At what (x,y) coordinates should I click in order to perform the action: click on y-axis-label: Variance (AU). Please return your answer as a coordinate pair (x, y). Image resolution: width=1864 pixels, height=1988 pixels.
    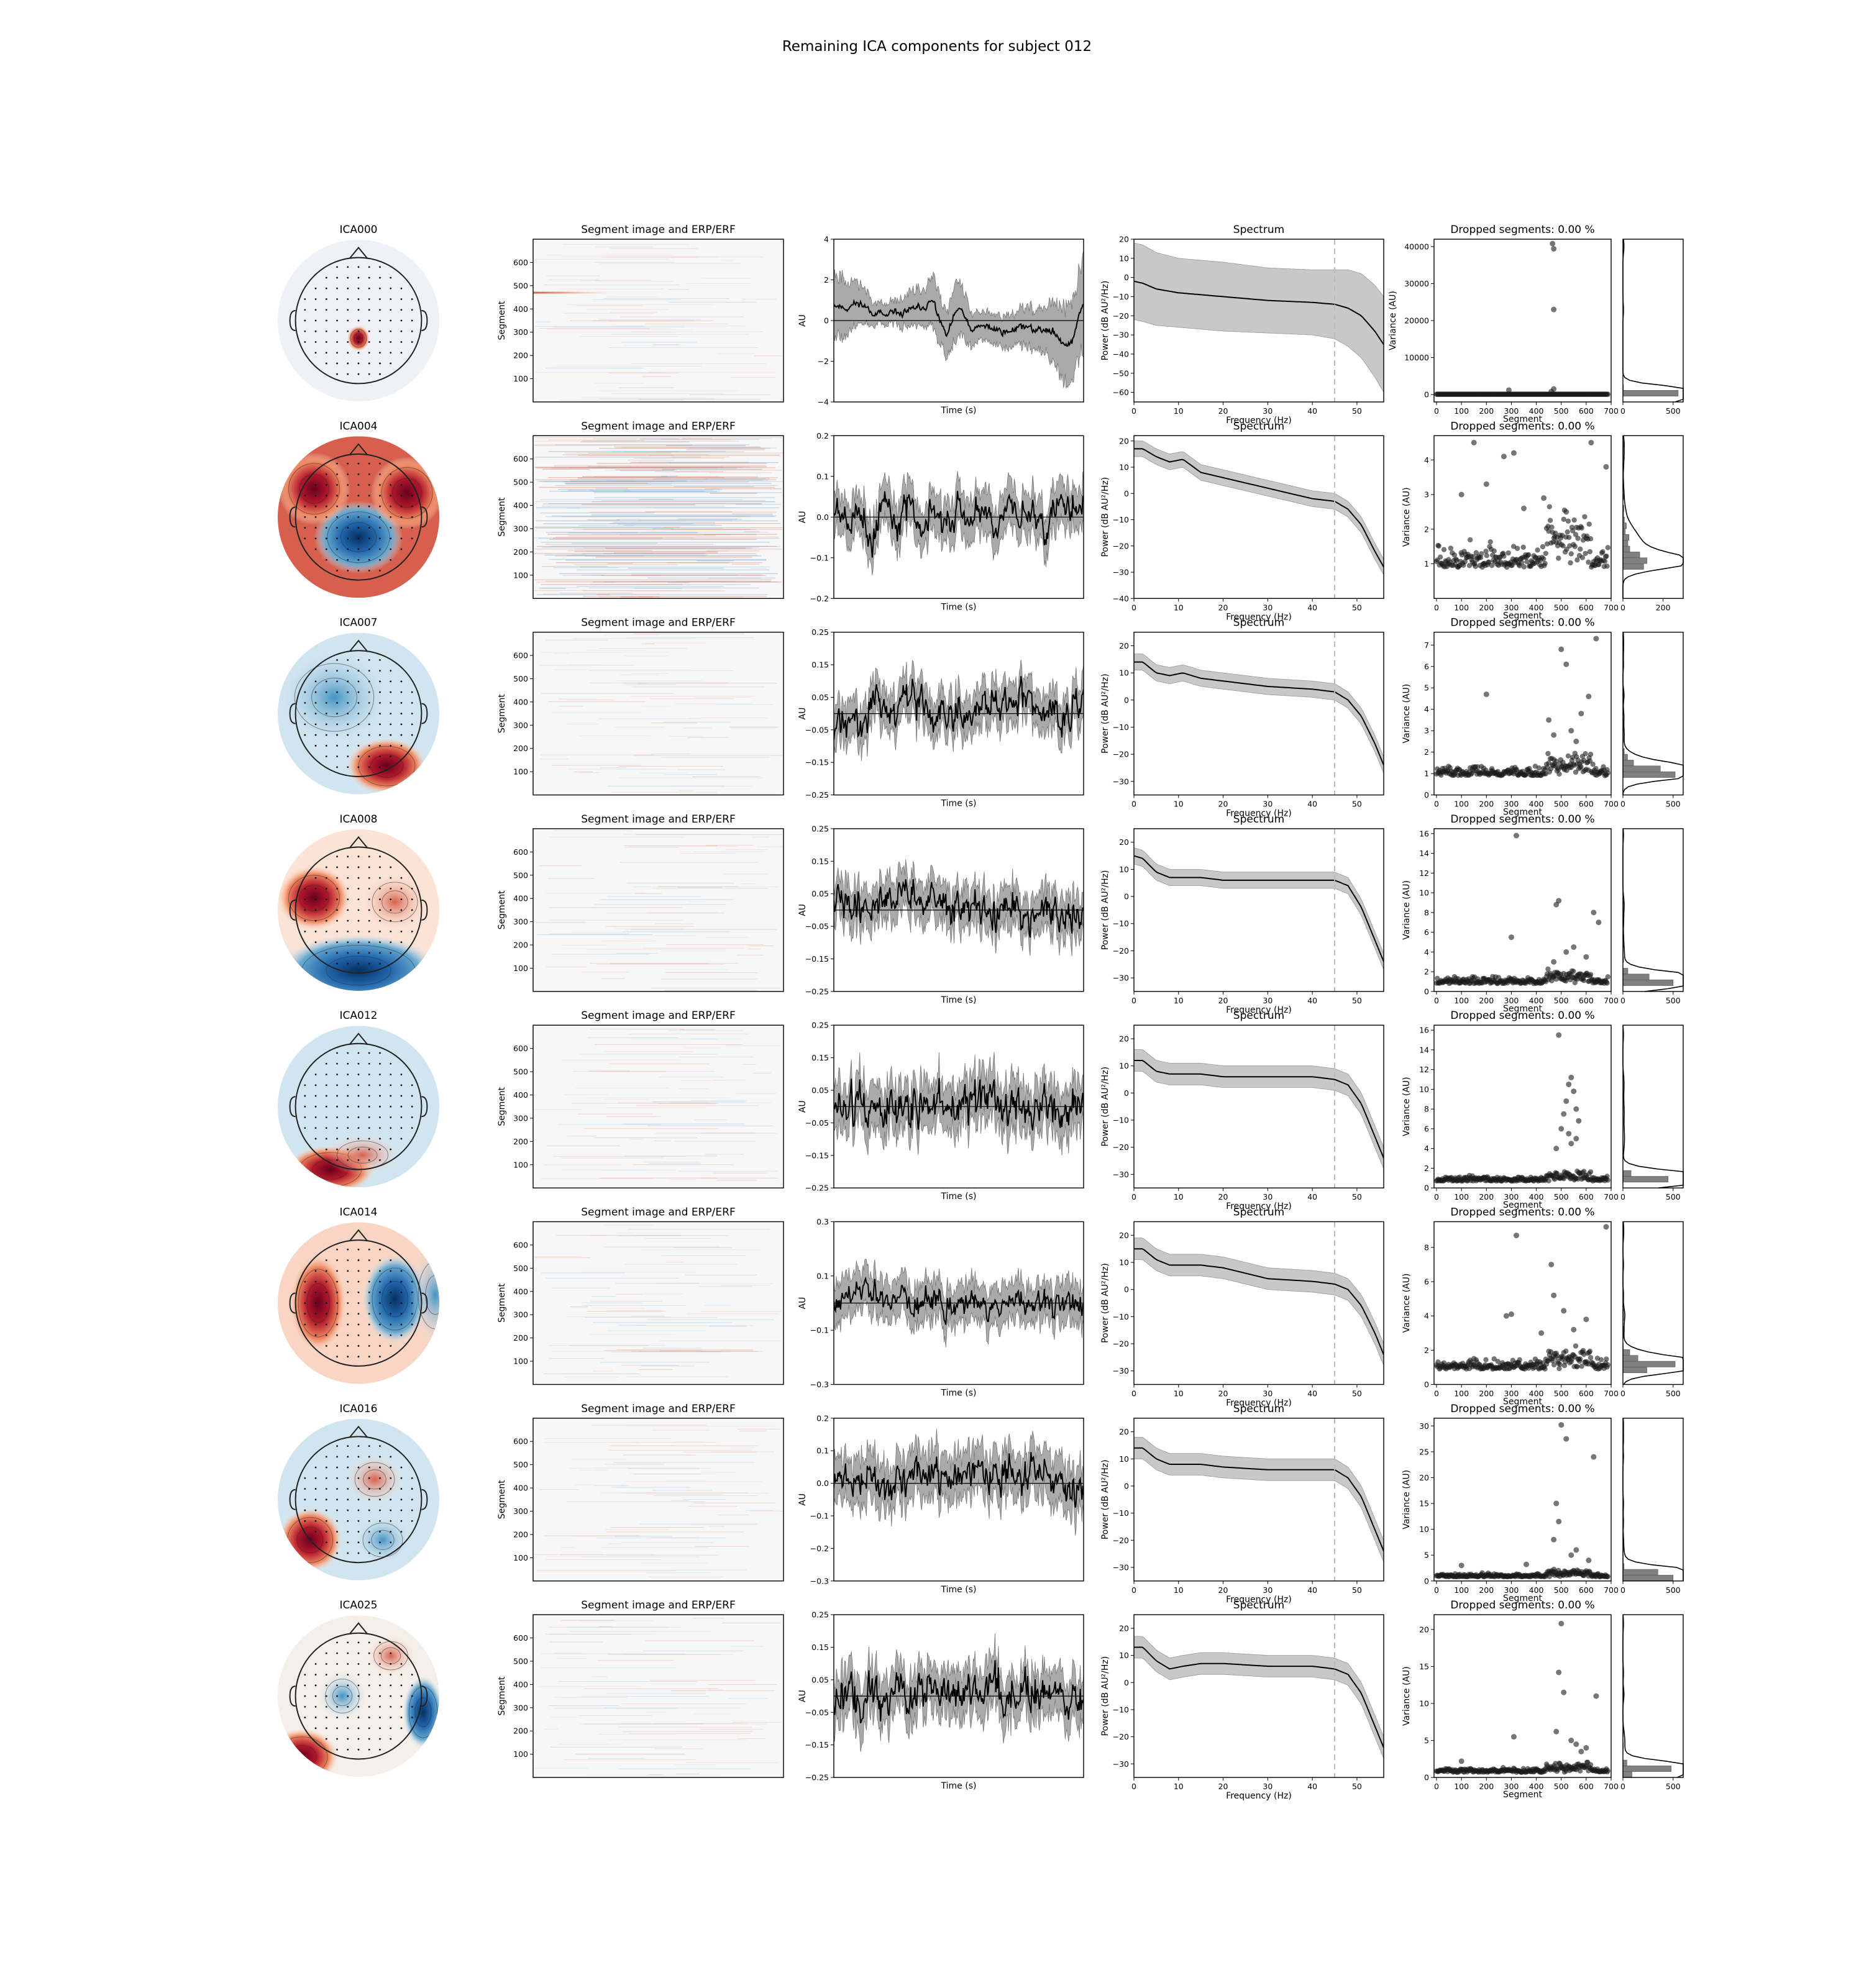
    Looking at the image, I should click on (1407, 517).